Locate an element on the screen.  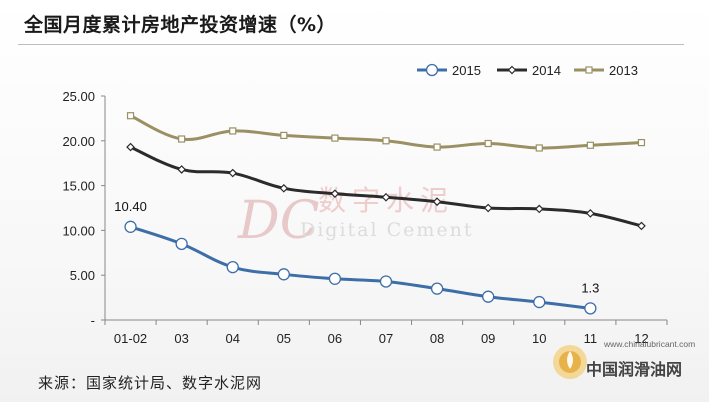
series-2013 is located at coordinates (386, 132).